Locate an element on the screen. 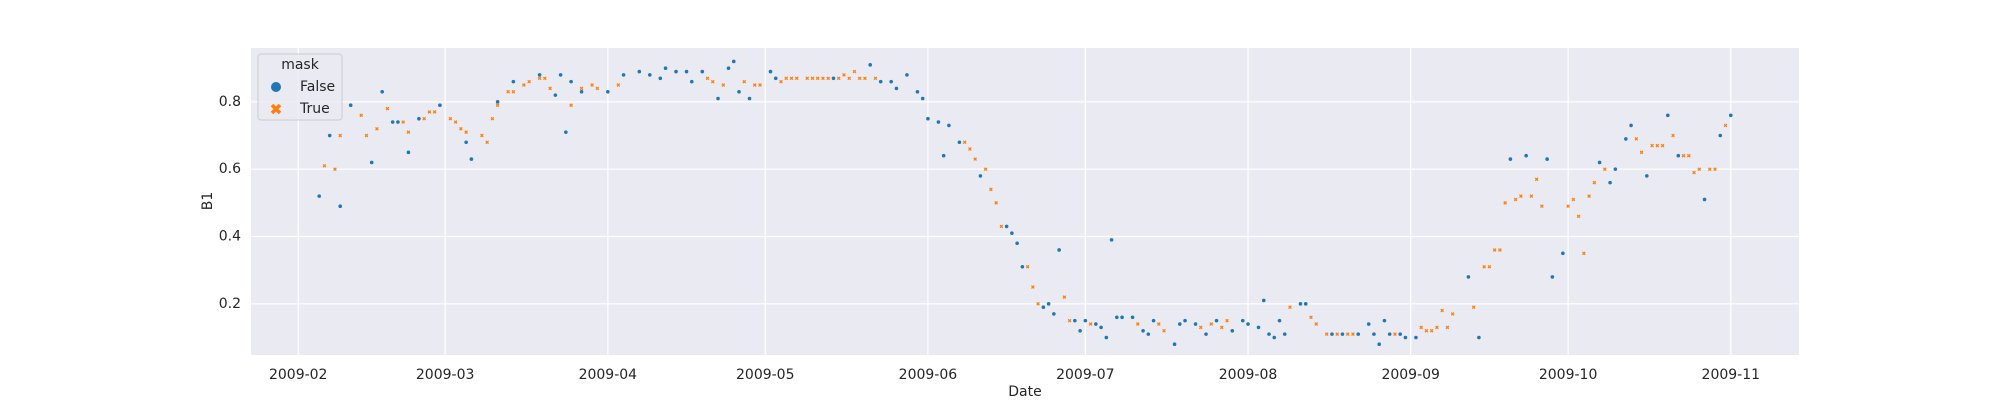  legend-title: mask is located at coordinates (300, 65).